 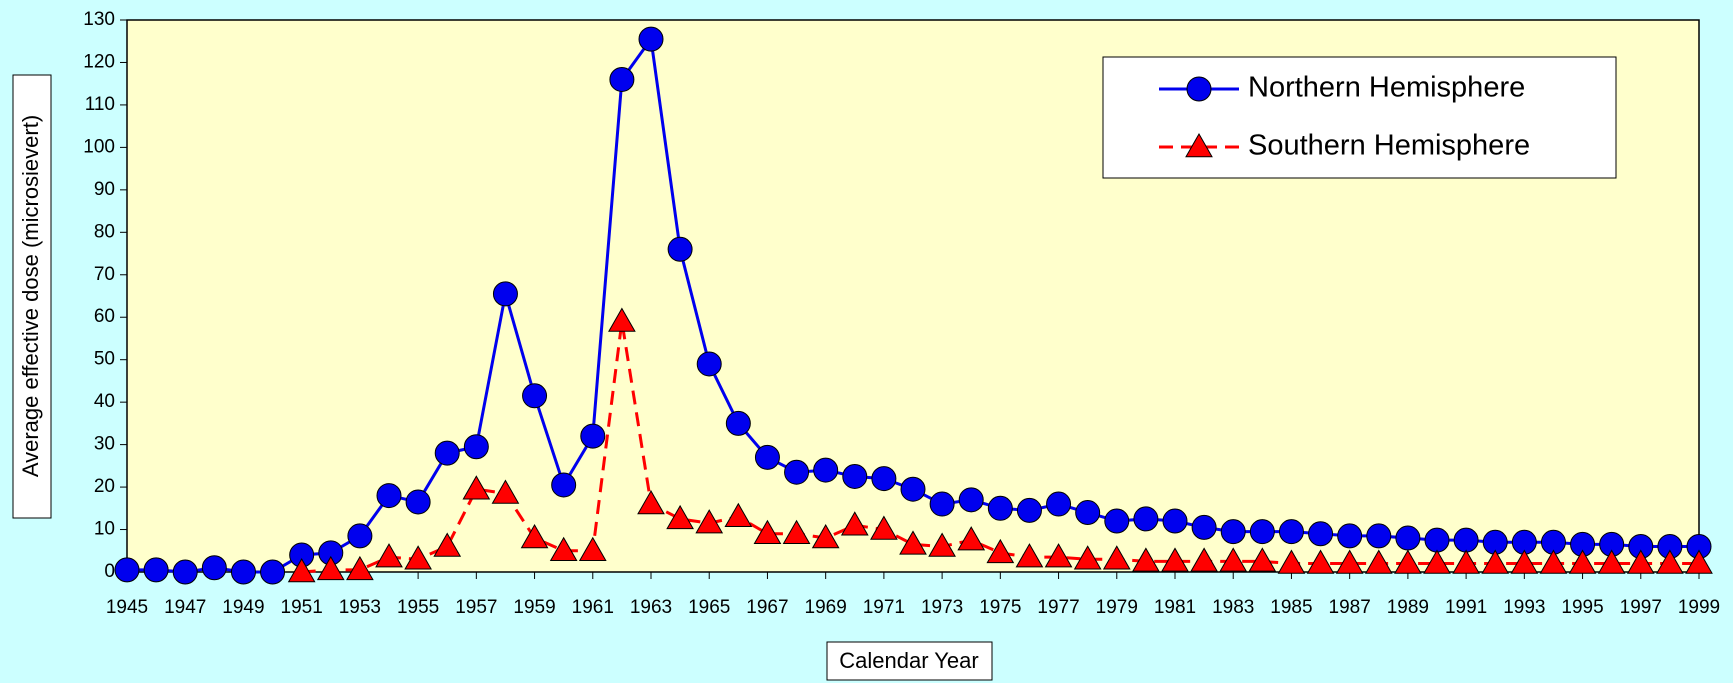 What do you see at coordinates (104, 486) in the screenshot?
I see `y-tick-label: 20` at bounding box center [104, 486].